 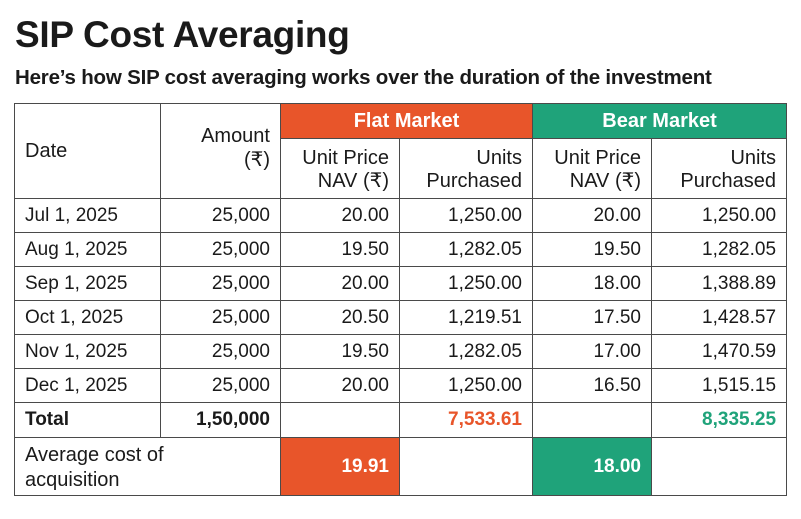 What do you see at coordinates (235, 136) in the screenshot?
I see `header-amount-line1: Amount` at bounding box center [235, 136].